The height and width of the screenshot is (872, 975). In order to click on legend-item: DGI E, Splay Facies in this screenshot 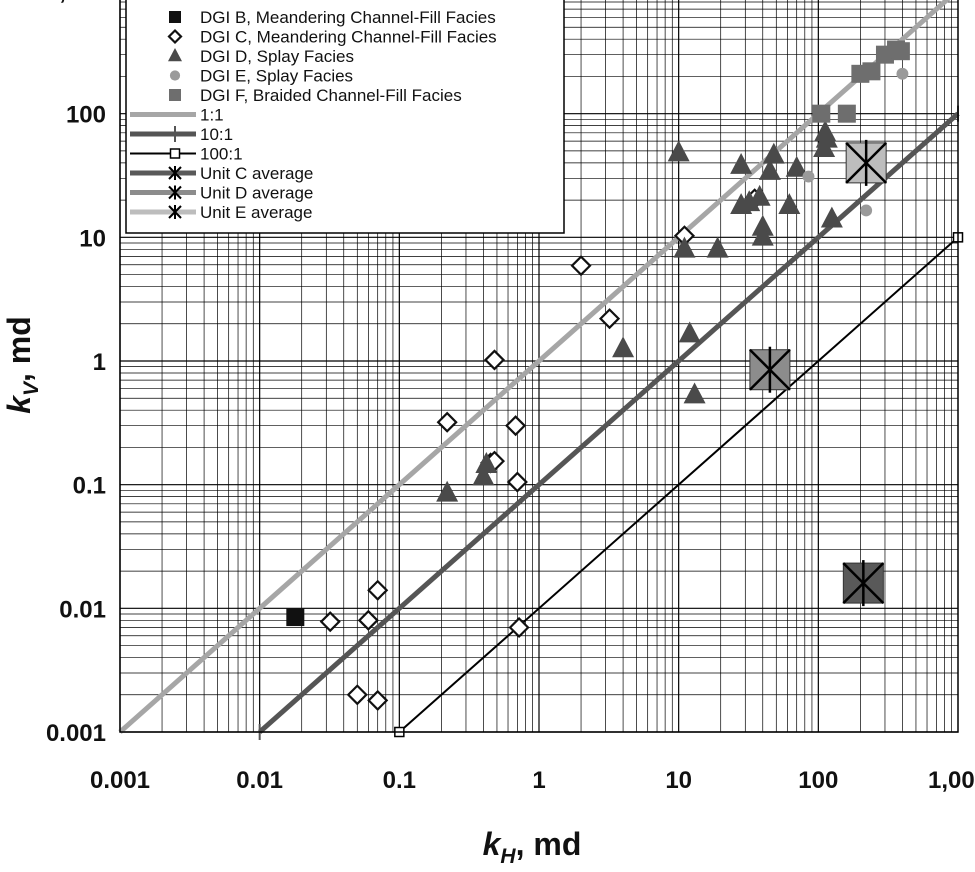, I will do `click(261, 76)`.